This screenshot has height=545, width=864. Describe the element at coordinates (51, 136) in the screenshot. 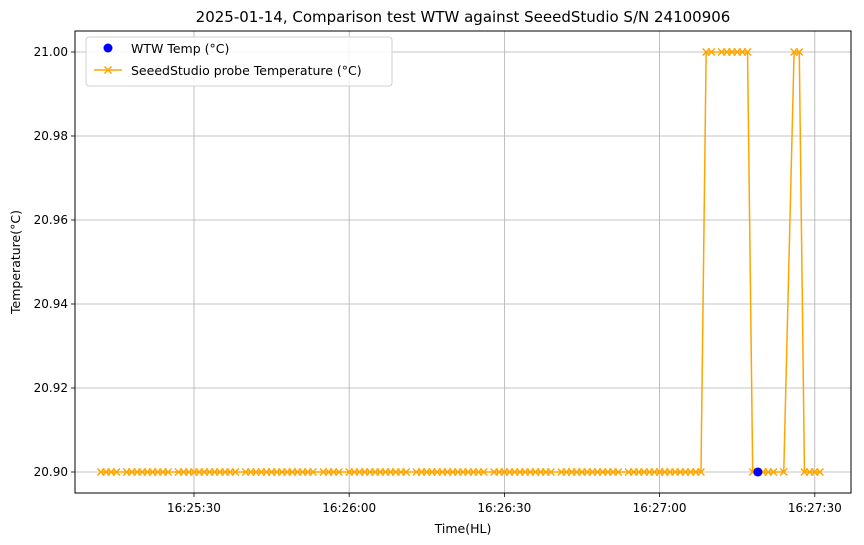

I see `y-tick-label: 20.98` at that location.